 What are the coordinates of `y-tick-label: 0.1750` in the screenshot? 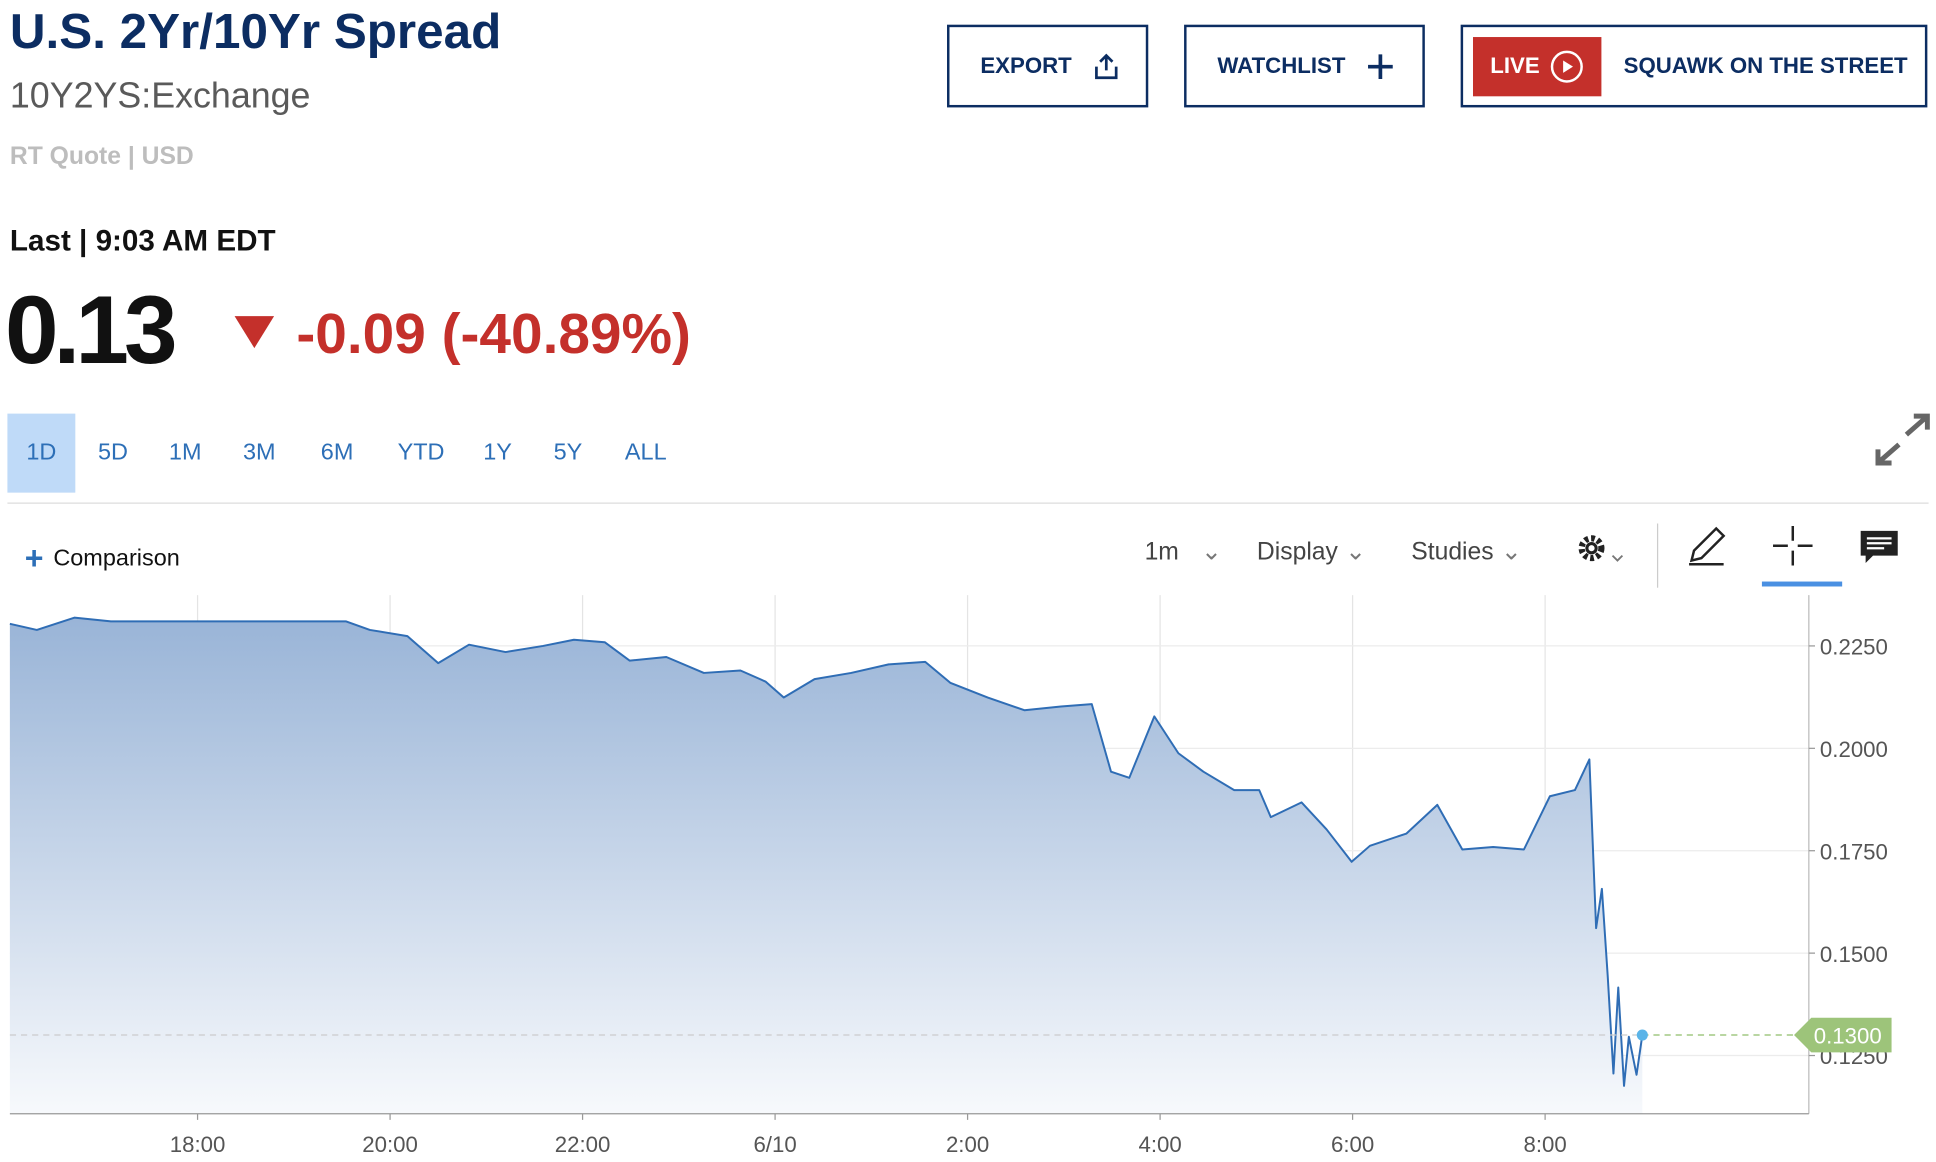 It's located at (1854, 851).